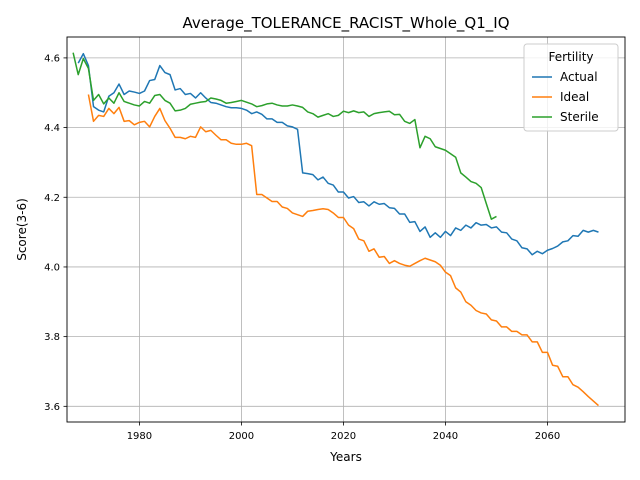  Describe the element at coordinates (547, 436) in the screenshot. I see `x-tick-label: 2060` at that location.